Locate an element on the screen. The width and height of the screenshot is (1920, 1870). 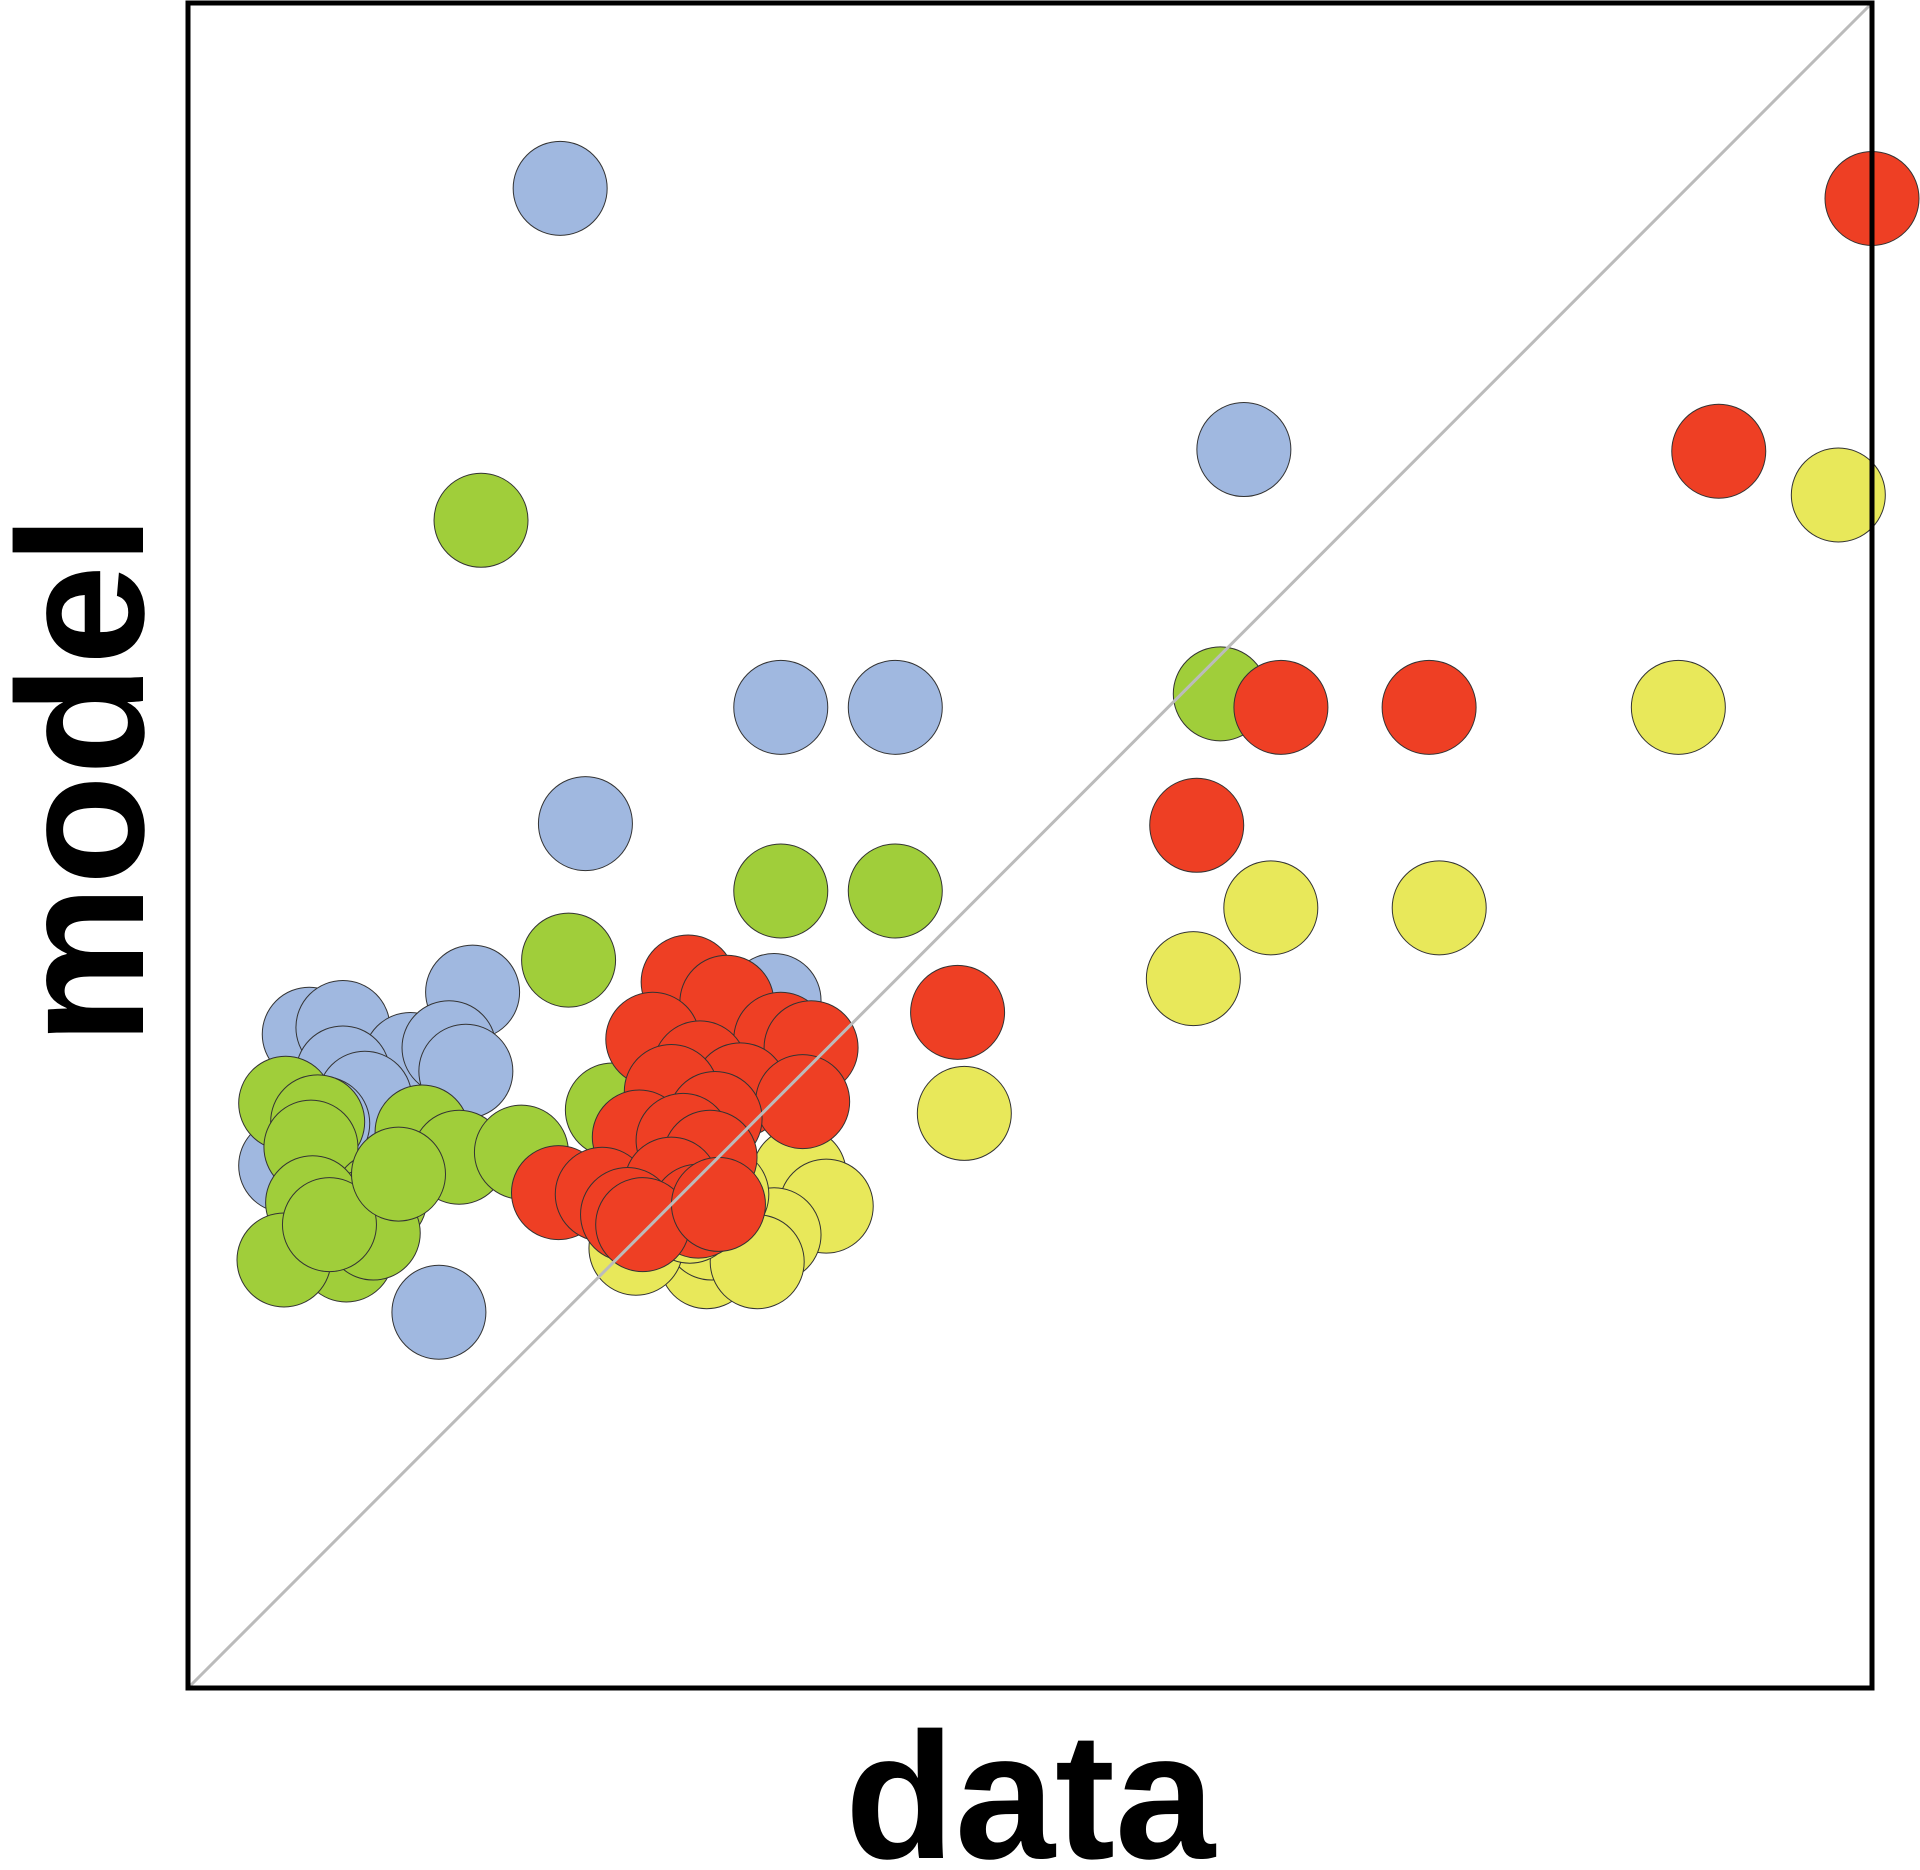
x-axis-label: data is located at coordinates (1031, 1783).